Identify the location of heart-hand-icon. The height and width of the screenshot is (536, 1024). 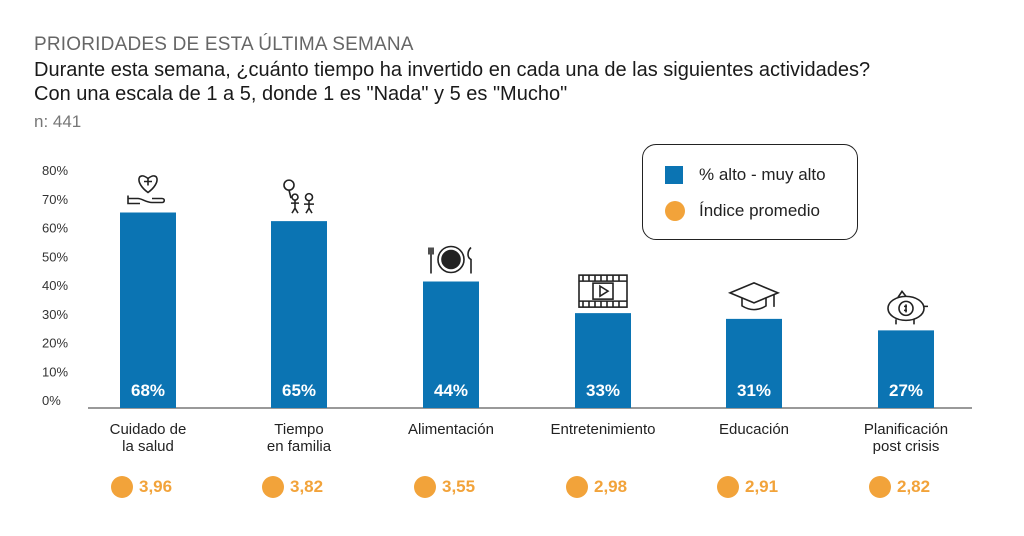
(146, 190).